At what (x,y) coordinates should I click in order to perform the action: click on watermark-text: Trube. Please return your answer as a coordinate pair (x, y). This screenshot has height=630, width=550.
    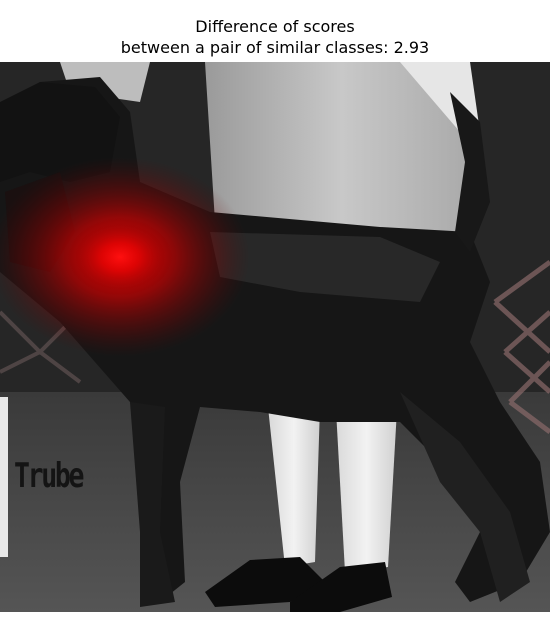
    Looking at the image, I should click on (49, 476).